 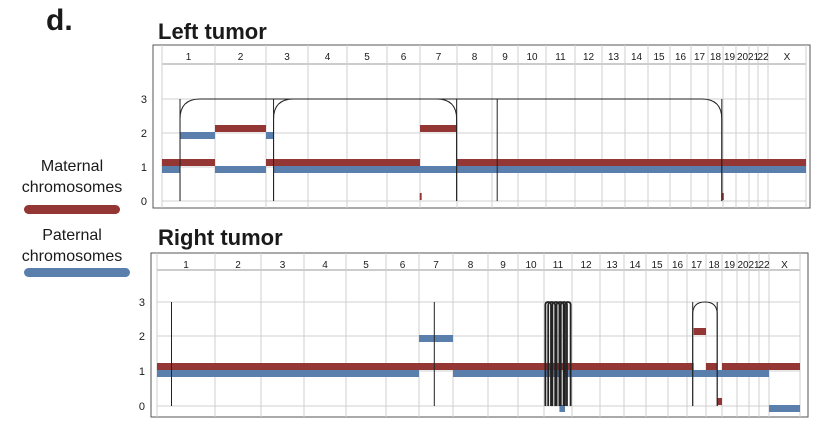 What do you see at coordinates (659, 57) in the screenshot?
I see `chrom-label-15: 15` at bounding box center [659, 57].